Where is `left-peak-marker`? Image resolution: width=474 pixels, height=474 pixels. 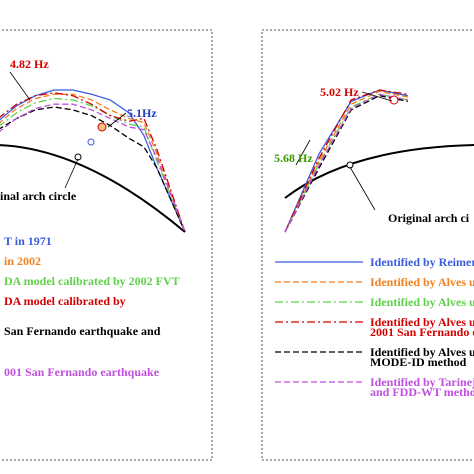
left-peak-marker is located at coordinates (102, 127).